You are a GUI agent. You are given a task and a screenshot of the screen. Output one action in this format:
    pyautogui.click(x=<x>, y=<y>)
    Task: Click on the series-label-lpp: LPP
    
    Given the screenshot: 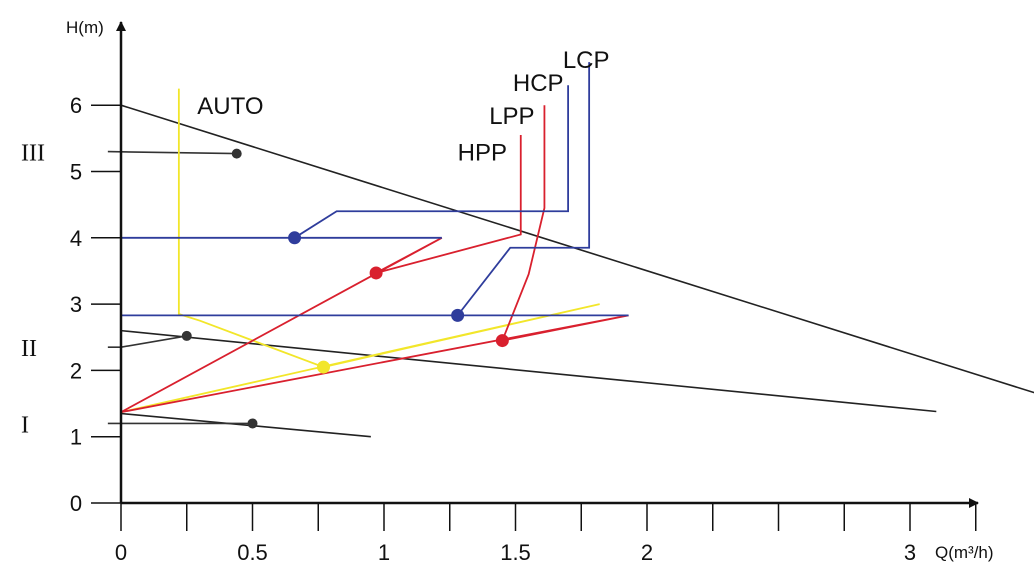 What is the action you would take?
    pyautogui.click(x=511, y=116)
    